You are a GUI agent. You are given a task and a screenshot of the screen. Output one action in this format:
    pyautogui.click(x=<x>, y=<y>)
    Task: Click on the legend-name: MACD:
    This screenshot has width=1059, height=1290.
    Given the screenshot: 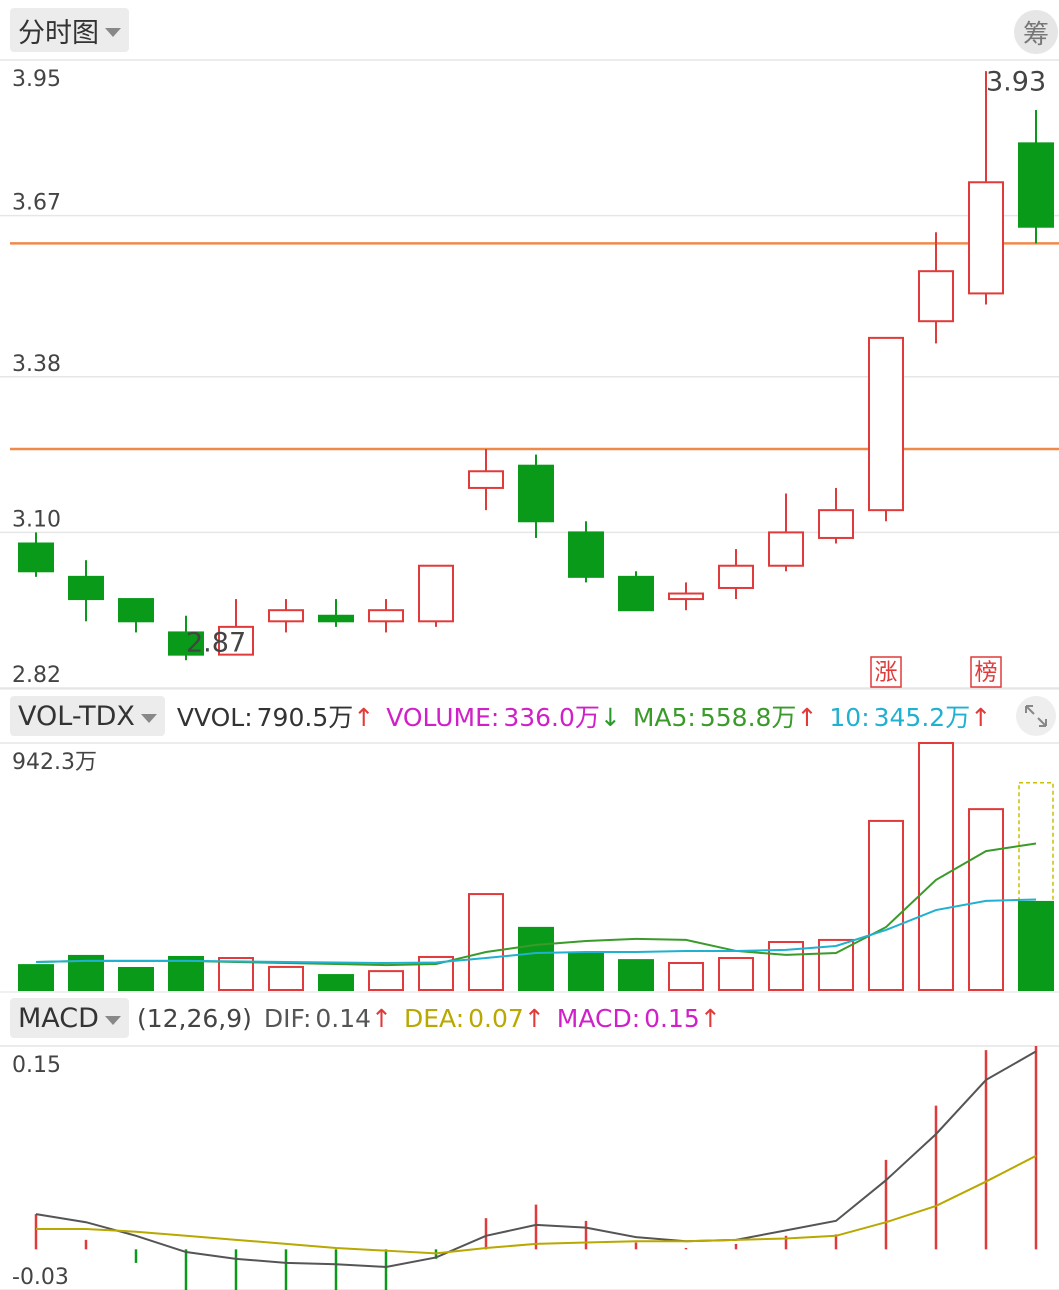 What is the action you would take?
    pyautogui.click(x=598, y=1018)
    